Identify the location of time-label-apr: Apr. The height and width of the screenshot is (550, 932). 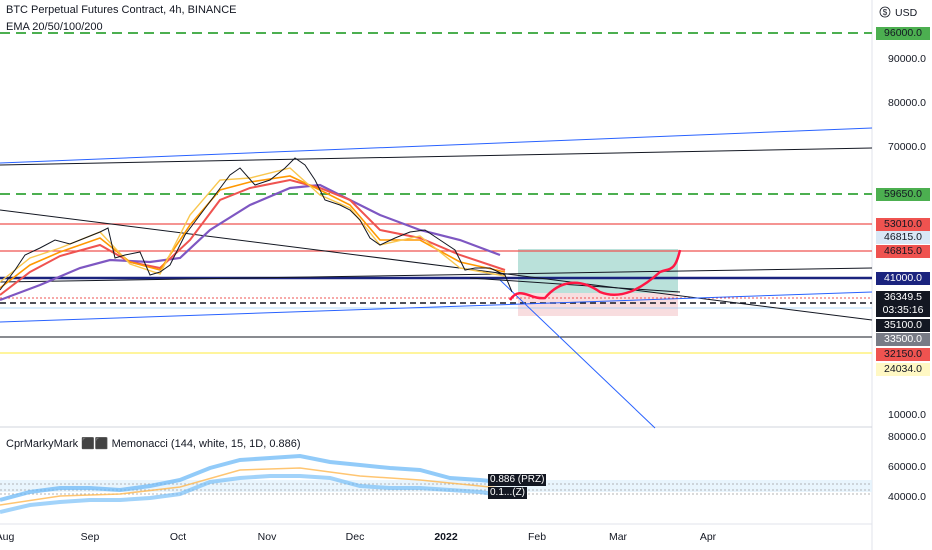
(708, 537).